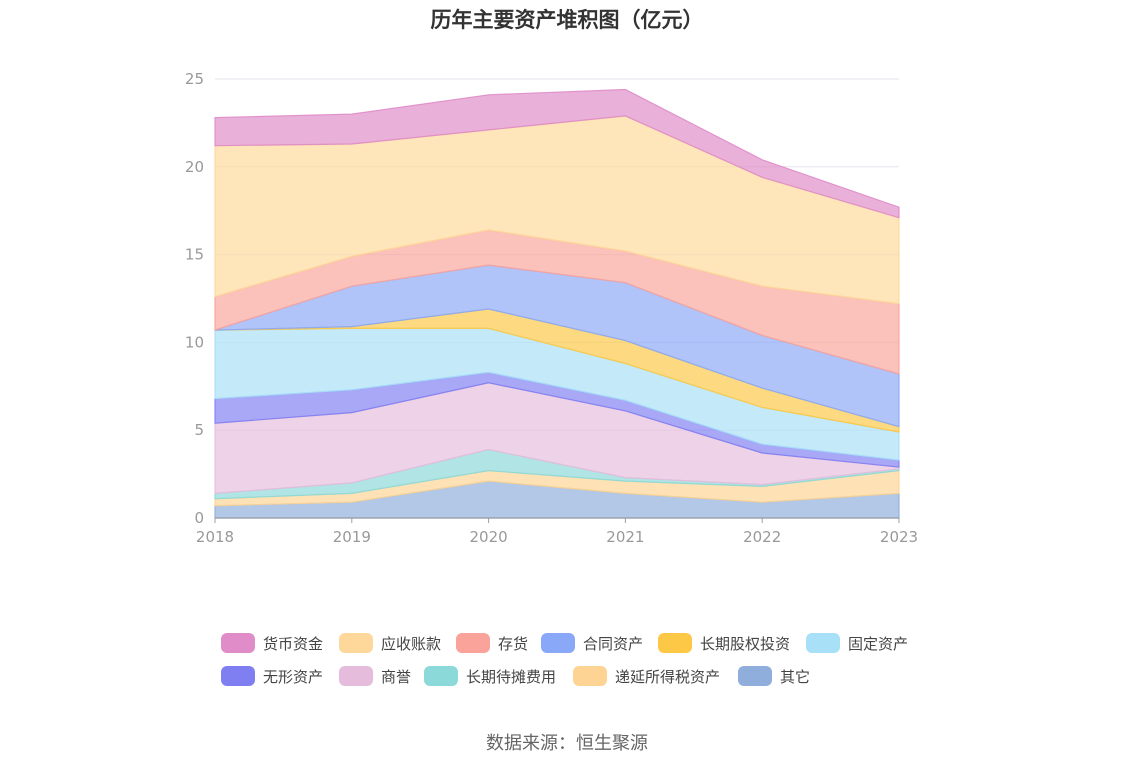 The height and width of the screenshot is (766, 1134). Describe the element at coordinates (352, 537) in the screenshot. I see `x-tick-label: 2019` at that location.